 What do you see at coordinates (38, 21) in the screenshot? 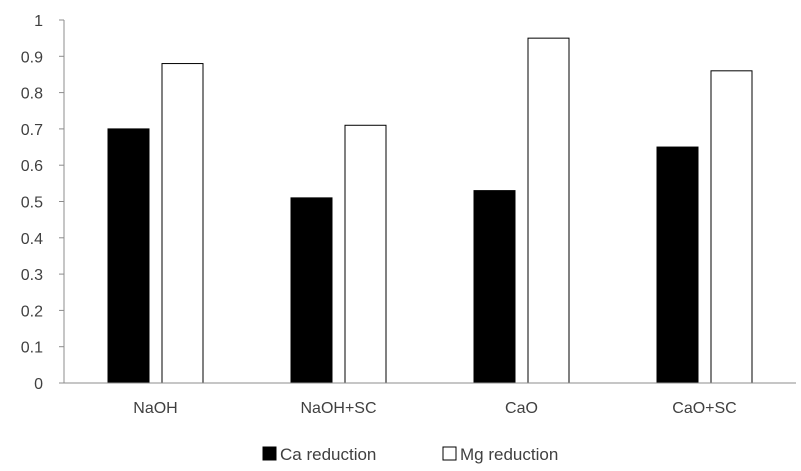
I see `y-tick-label: 1` at bounding box center [38, 21].